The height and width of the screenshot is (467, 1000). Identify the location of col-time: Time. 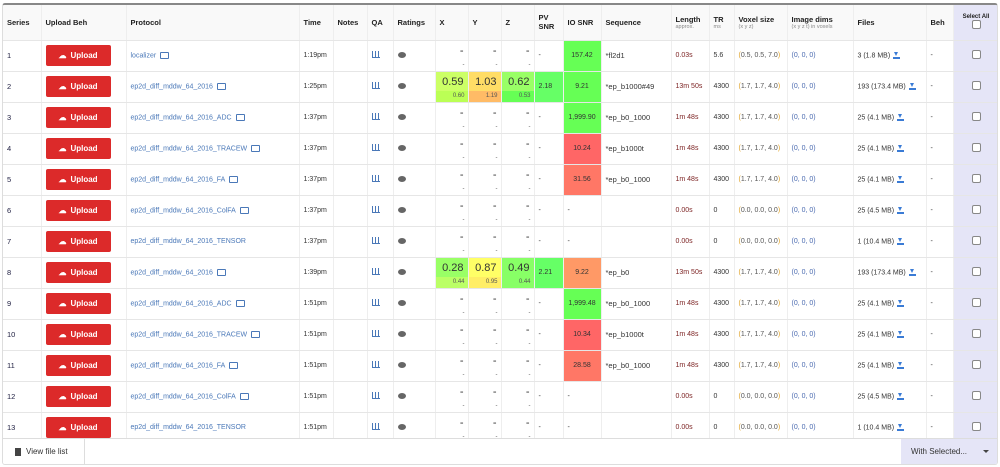
(316, 23).